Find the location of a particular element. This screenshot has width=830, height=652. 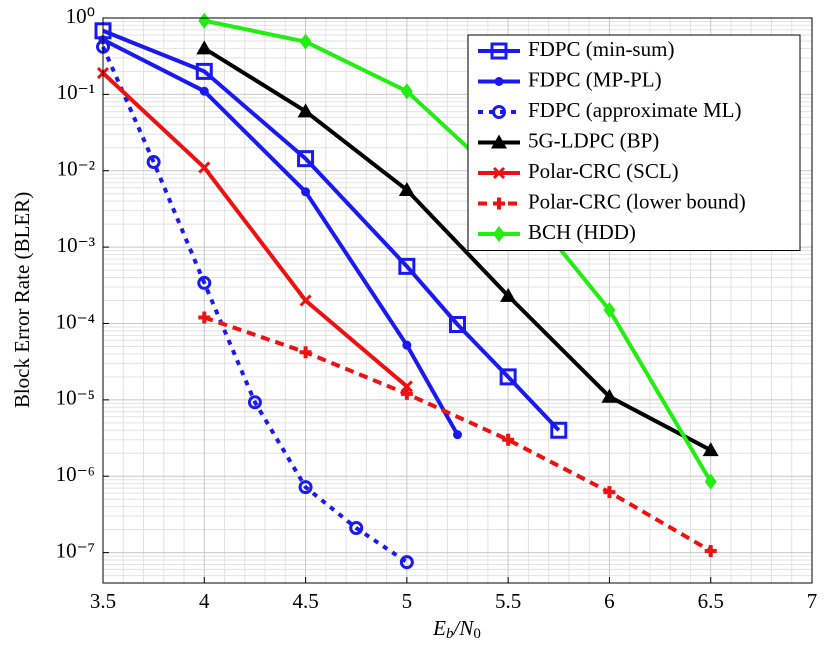

x-tick-label: 6.5 is located at coordinates (711, 601).